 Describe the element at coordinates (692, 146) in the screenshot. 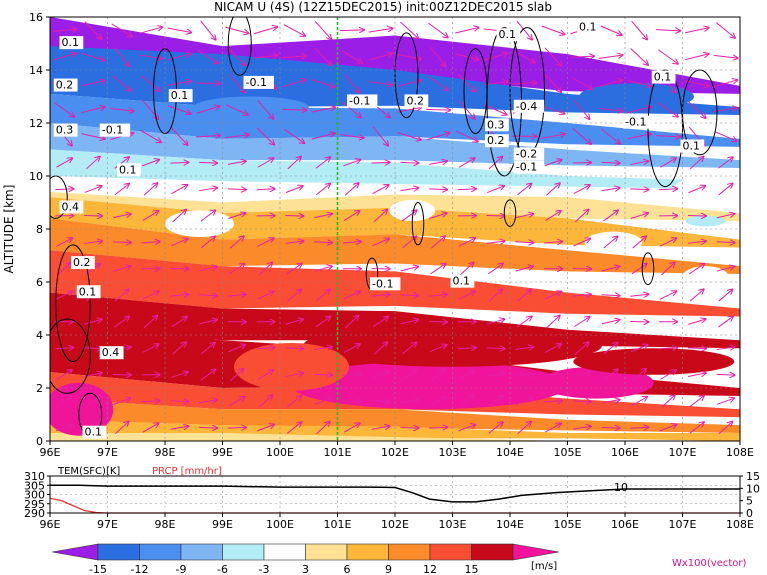

I see `contour-label: 0.1` at that location.